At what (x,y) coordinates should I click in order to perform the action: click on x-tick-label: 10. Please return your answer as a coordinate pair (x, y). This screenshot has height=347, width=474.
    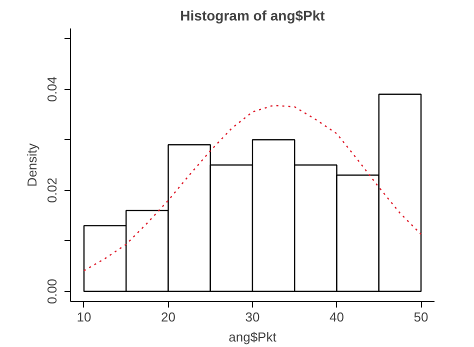
    Looking at the image, I should click on (84, 317).